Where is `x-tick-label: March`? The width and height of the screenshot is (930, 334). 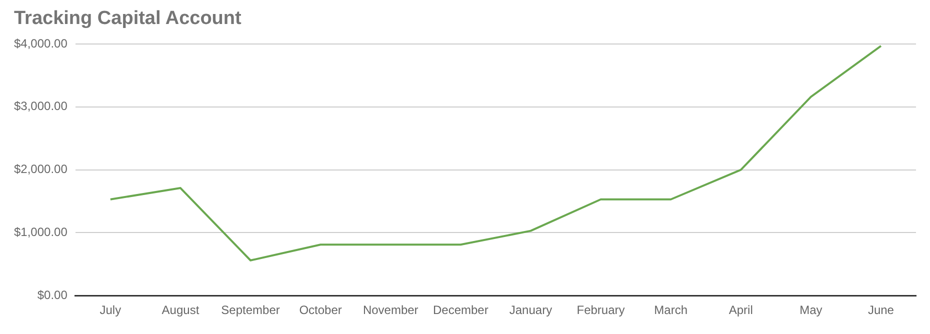
x-tick-label: March is located at coordinates (671, 310).